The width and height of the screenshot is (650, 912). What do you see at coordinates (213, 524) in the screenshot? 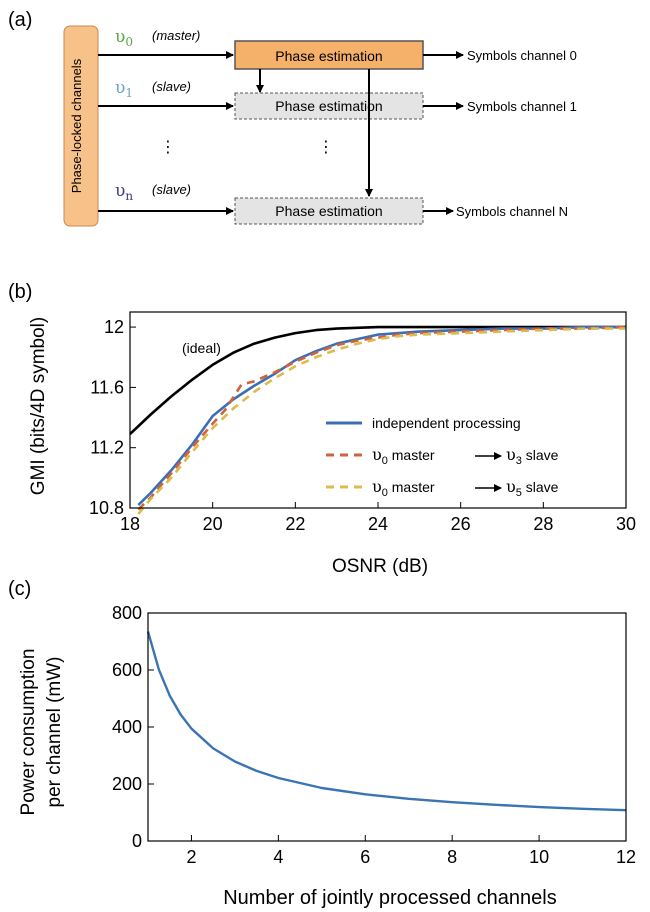
I see `b-x-tick-label: 20` at bounding box center [213, 524].